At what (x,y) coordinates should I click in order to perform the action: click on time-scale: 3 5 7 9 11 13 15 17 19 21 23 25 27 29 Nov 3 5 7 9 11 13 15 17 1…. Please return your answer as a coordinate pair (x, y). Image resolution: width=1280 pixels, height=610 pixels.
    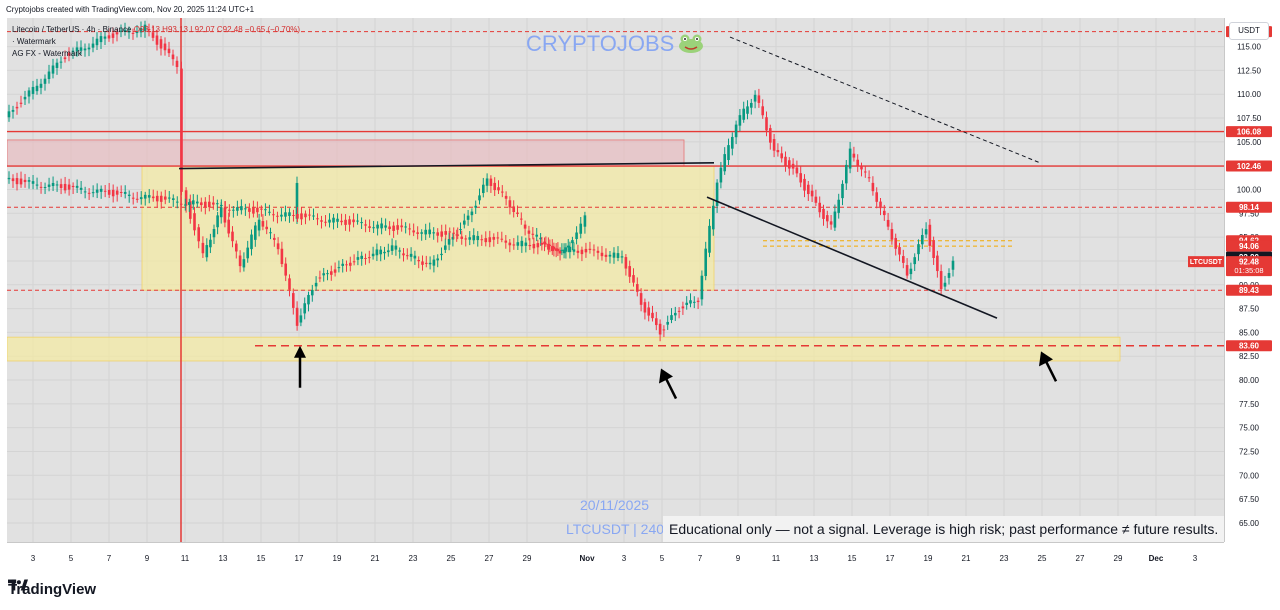
    Looking at the image, I should click on (615, 556).